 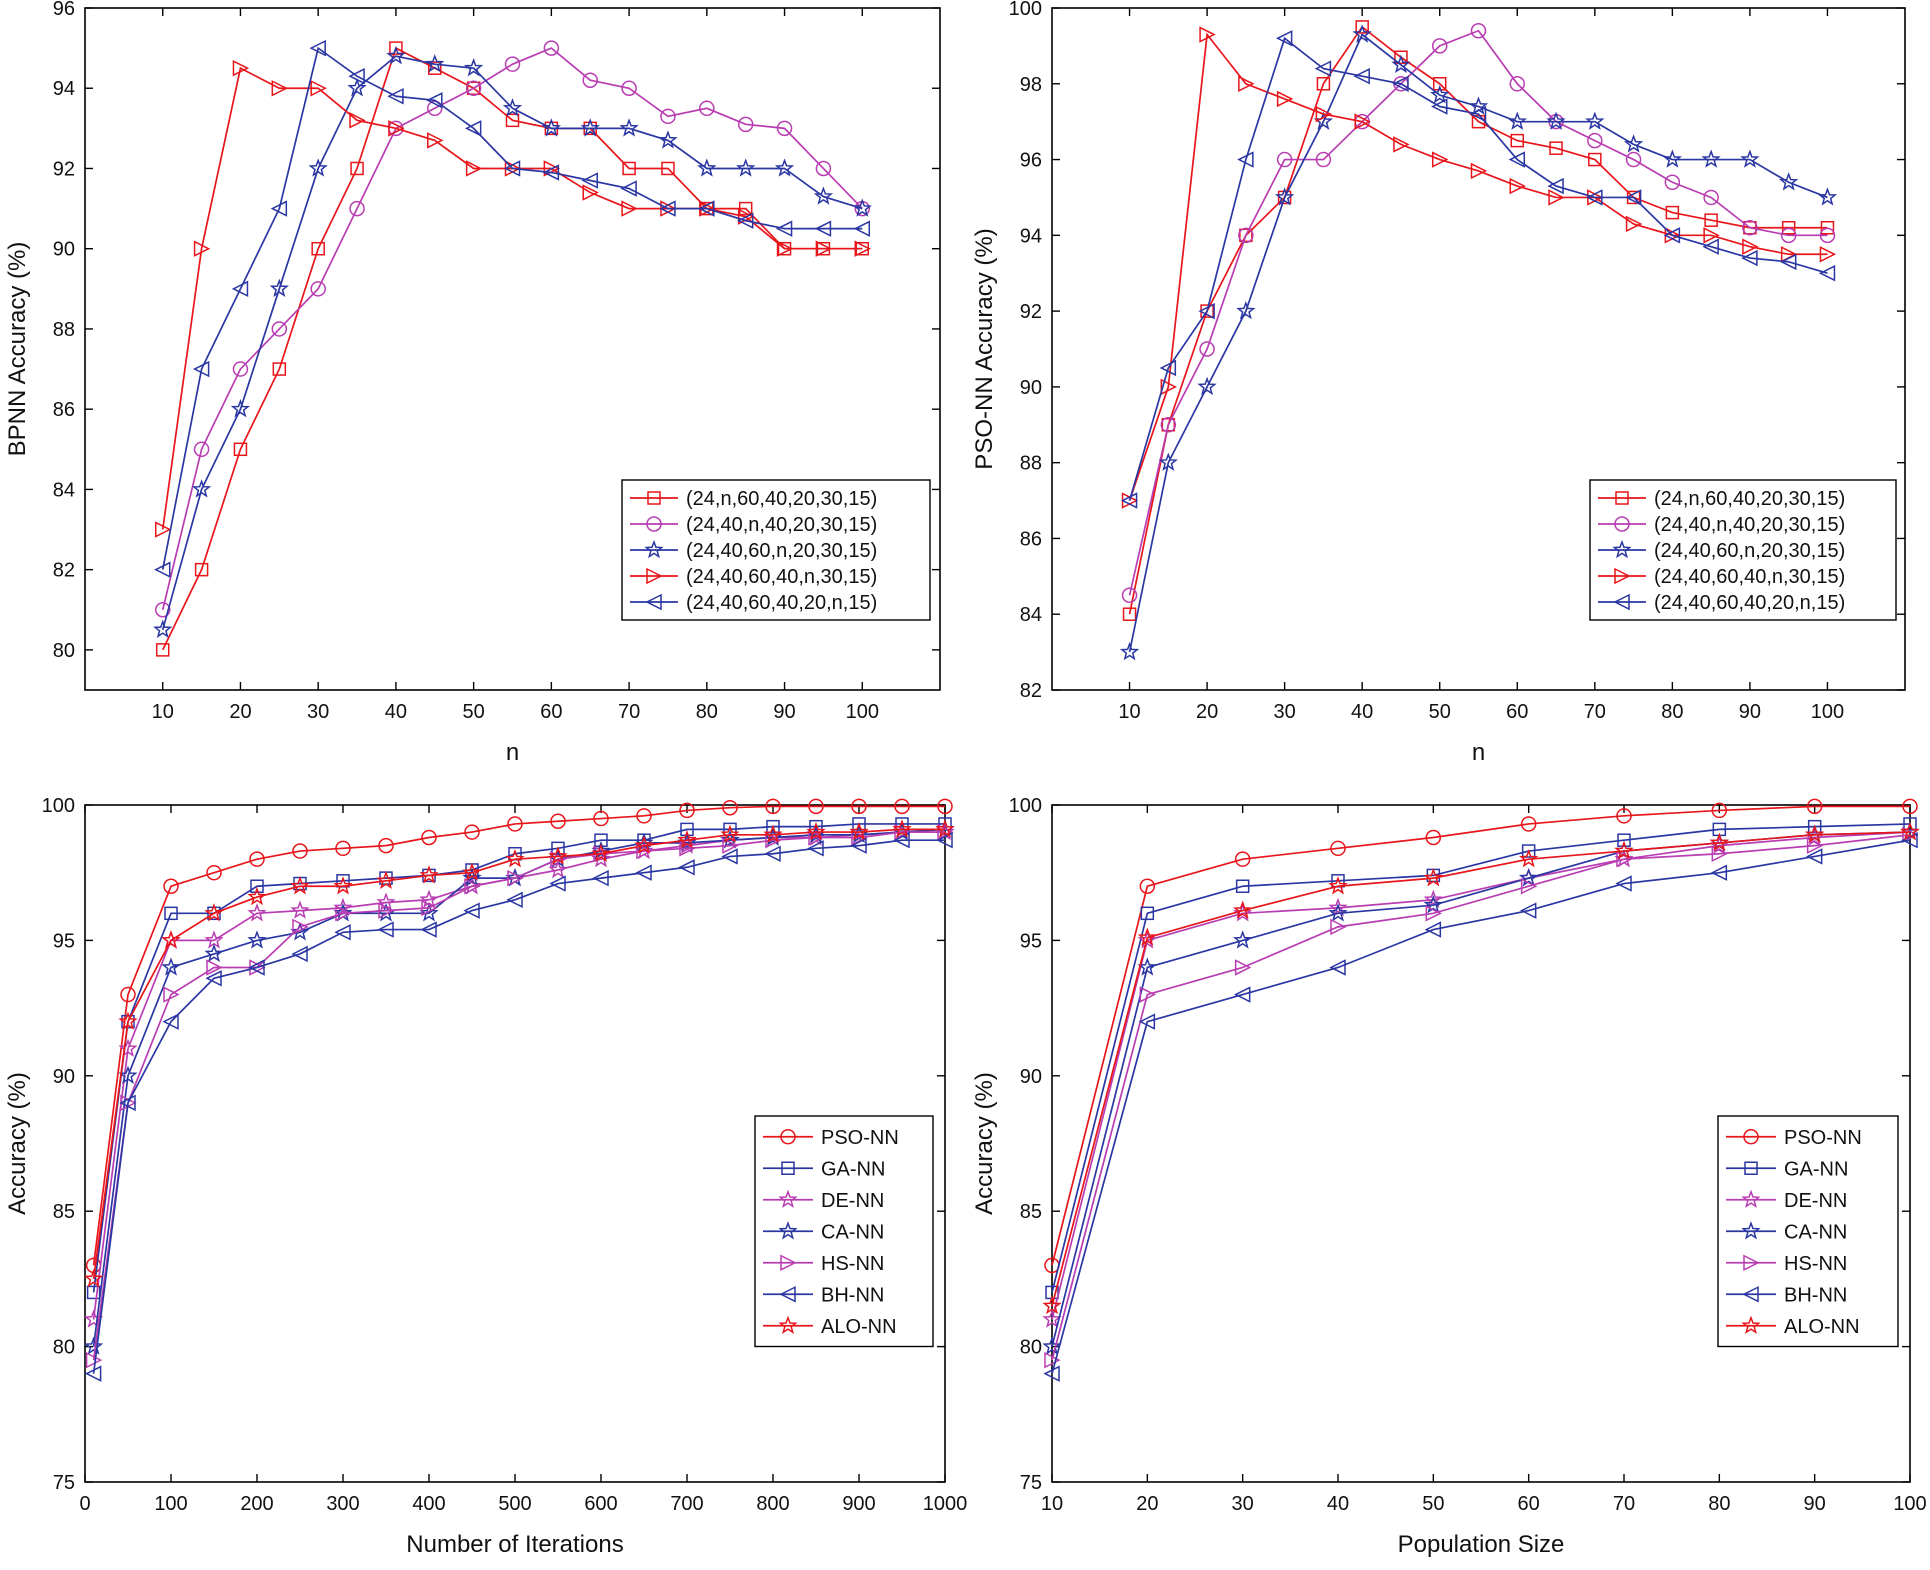 What do you see at coordinates (1749, 525) in the screenshot?
I see `legend-label: (24,40,n,40,20,30,15)` at bounding box center [1749, 525].